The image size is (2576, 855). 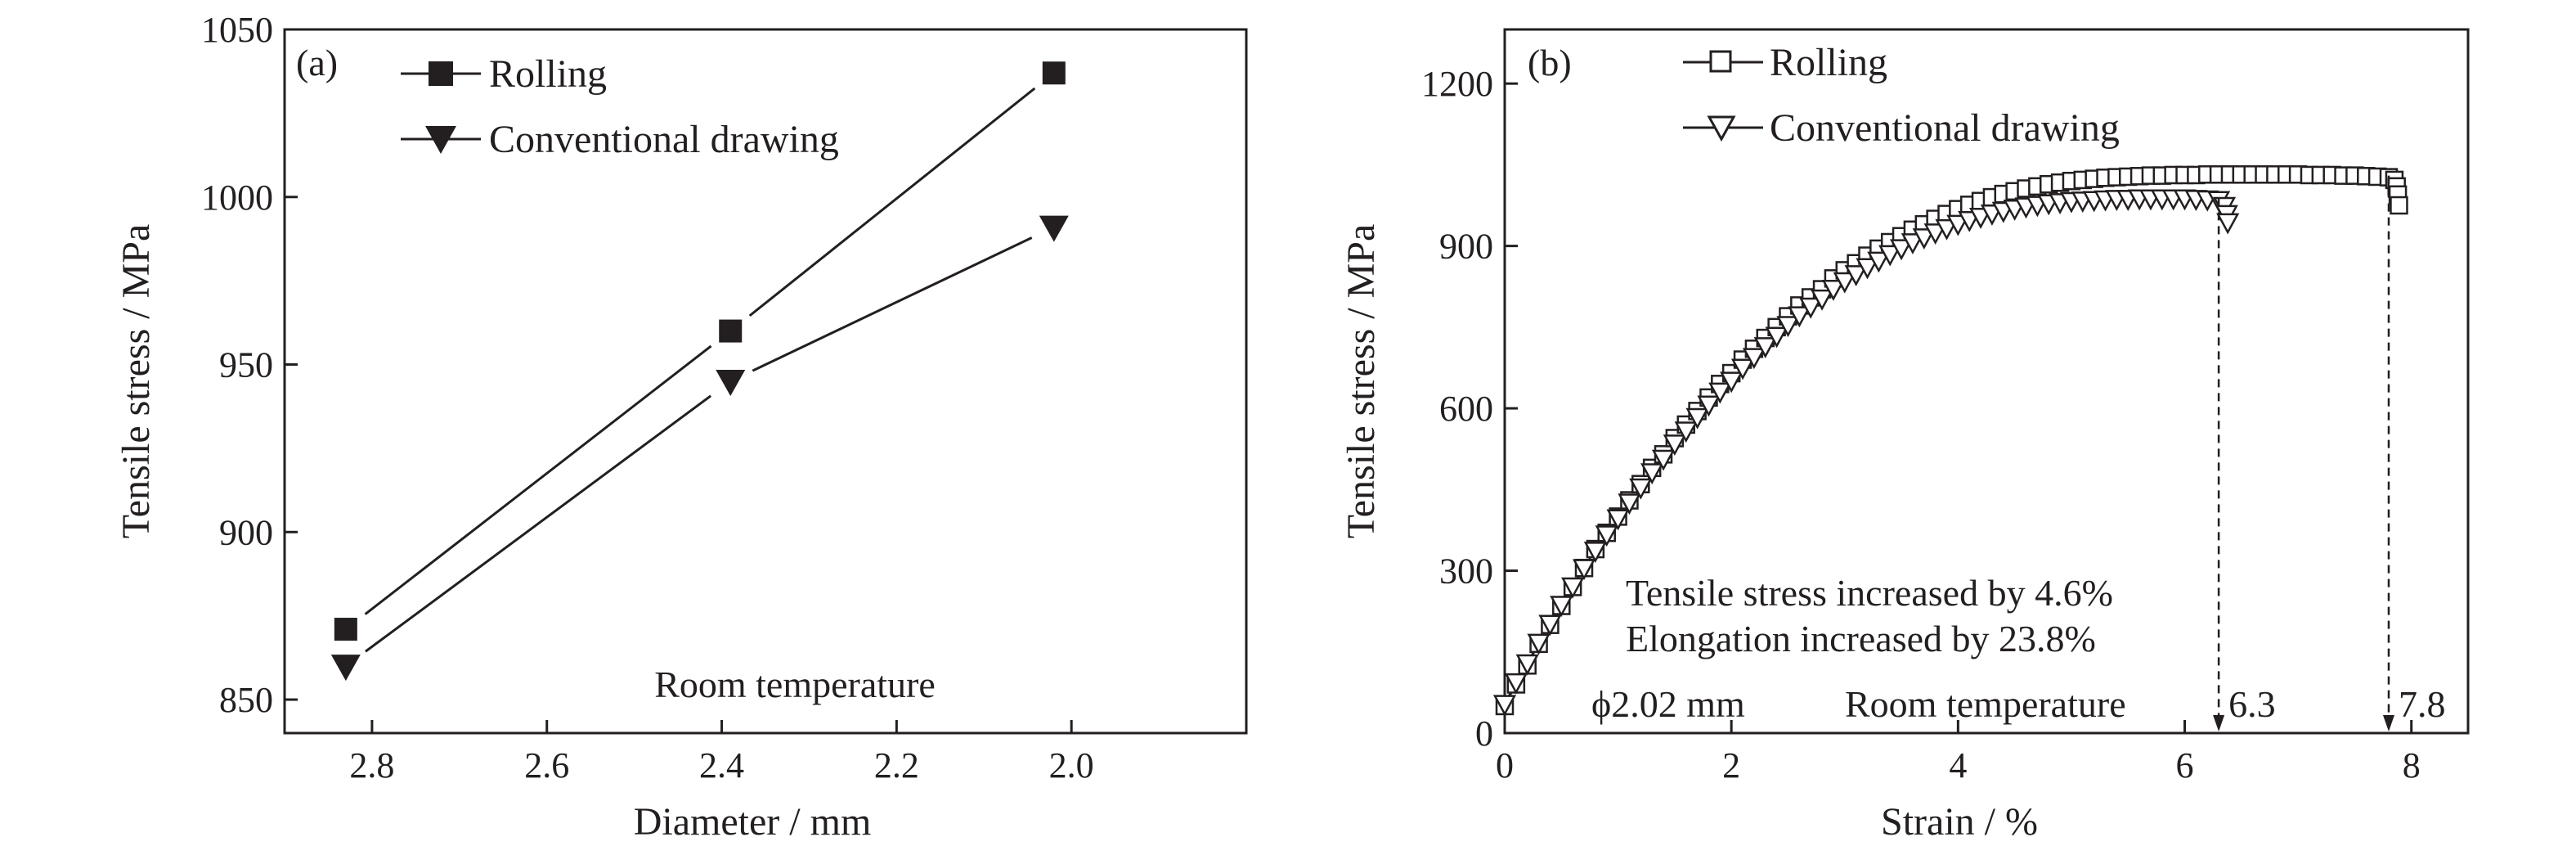 I want to click on x-tick-label: 2.2, so click(x=897, y=765).